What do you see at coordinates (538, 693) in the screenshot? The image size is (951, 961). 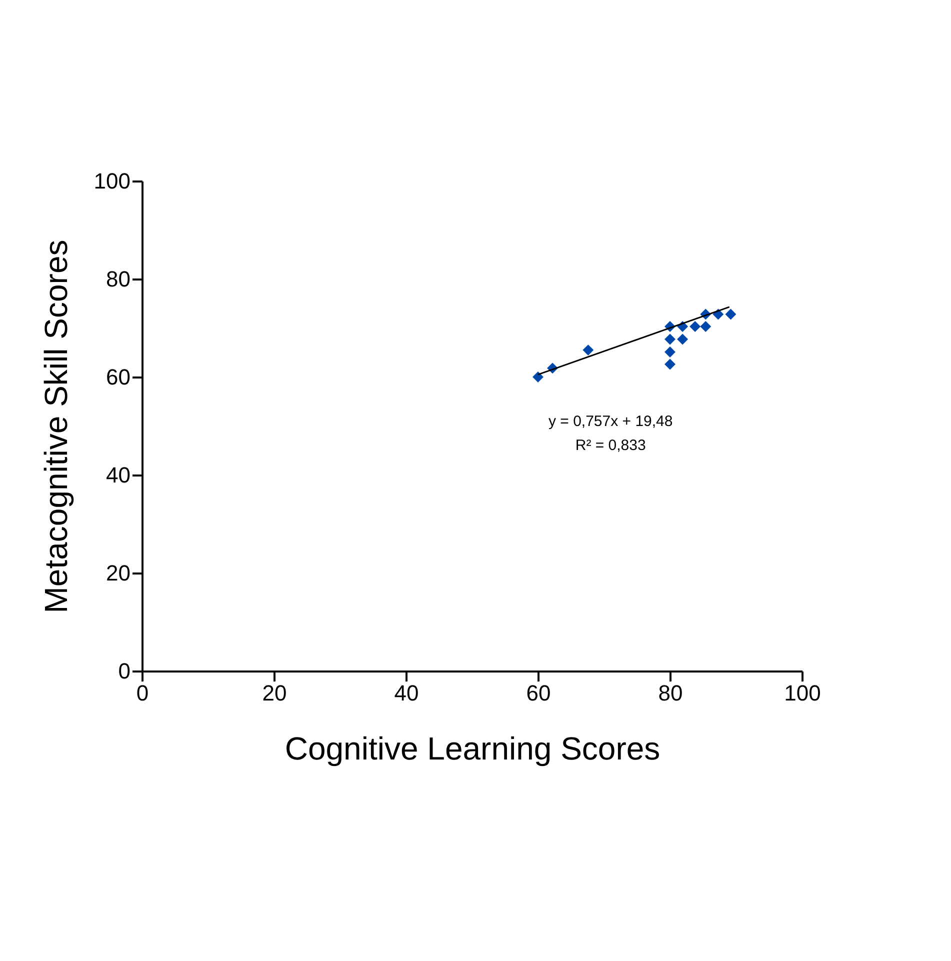 I see `x-tick-label: 60` at bounding box center [538, 693].